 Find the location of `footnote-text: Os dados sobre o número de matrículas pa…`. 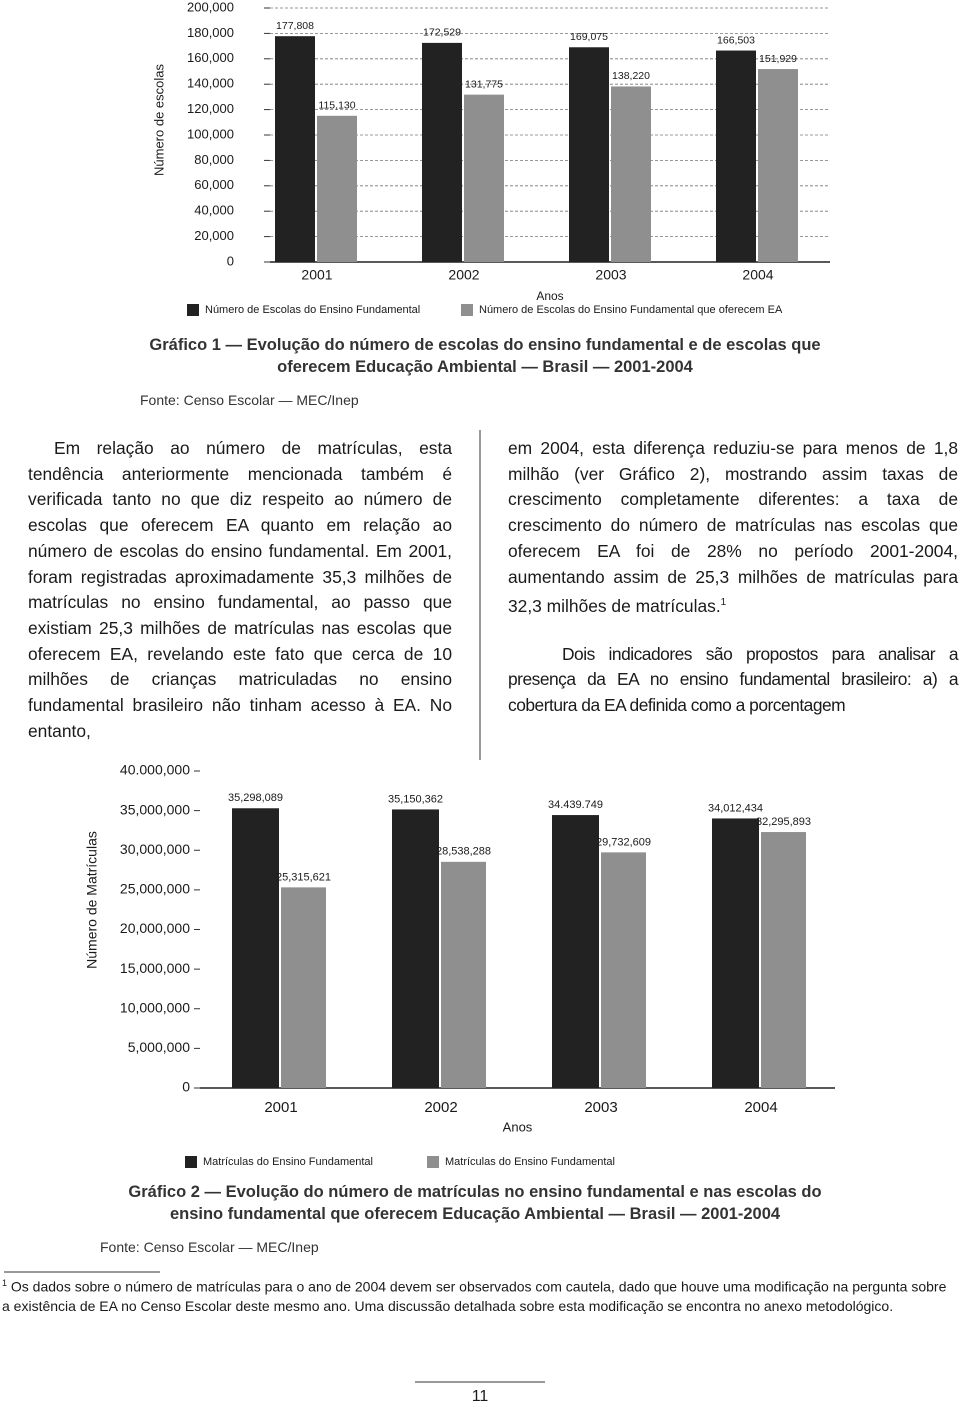

footnote-text: Os dados sobre o número de matrículas pa… is located at coordinates (474, 1296).